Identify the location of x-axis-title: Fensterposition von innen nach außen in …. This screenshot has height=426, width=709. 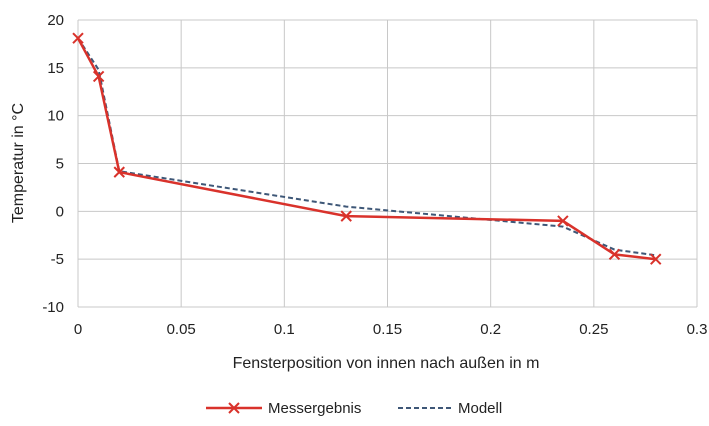
(386, 363).